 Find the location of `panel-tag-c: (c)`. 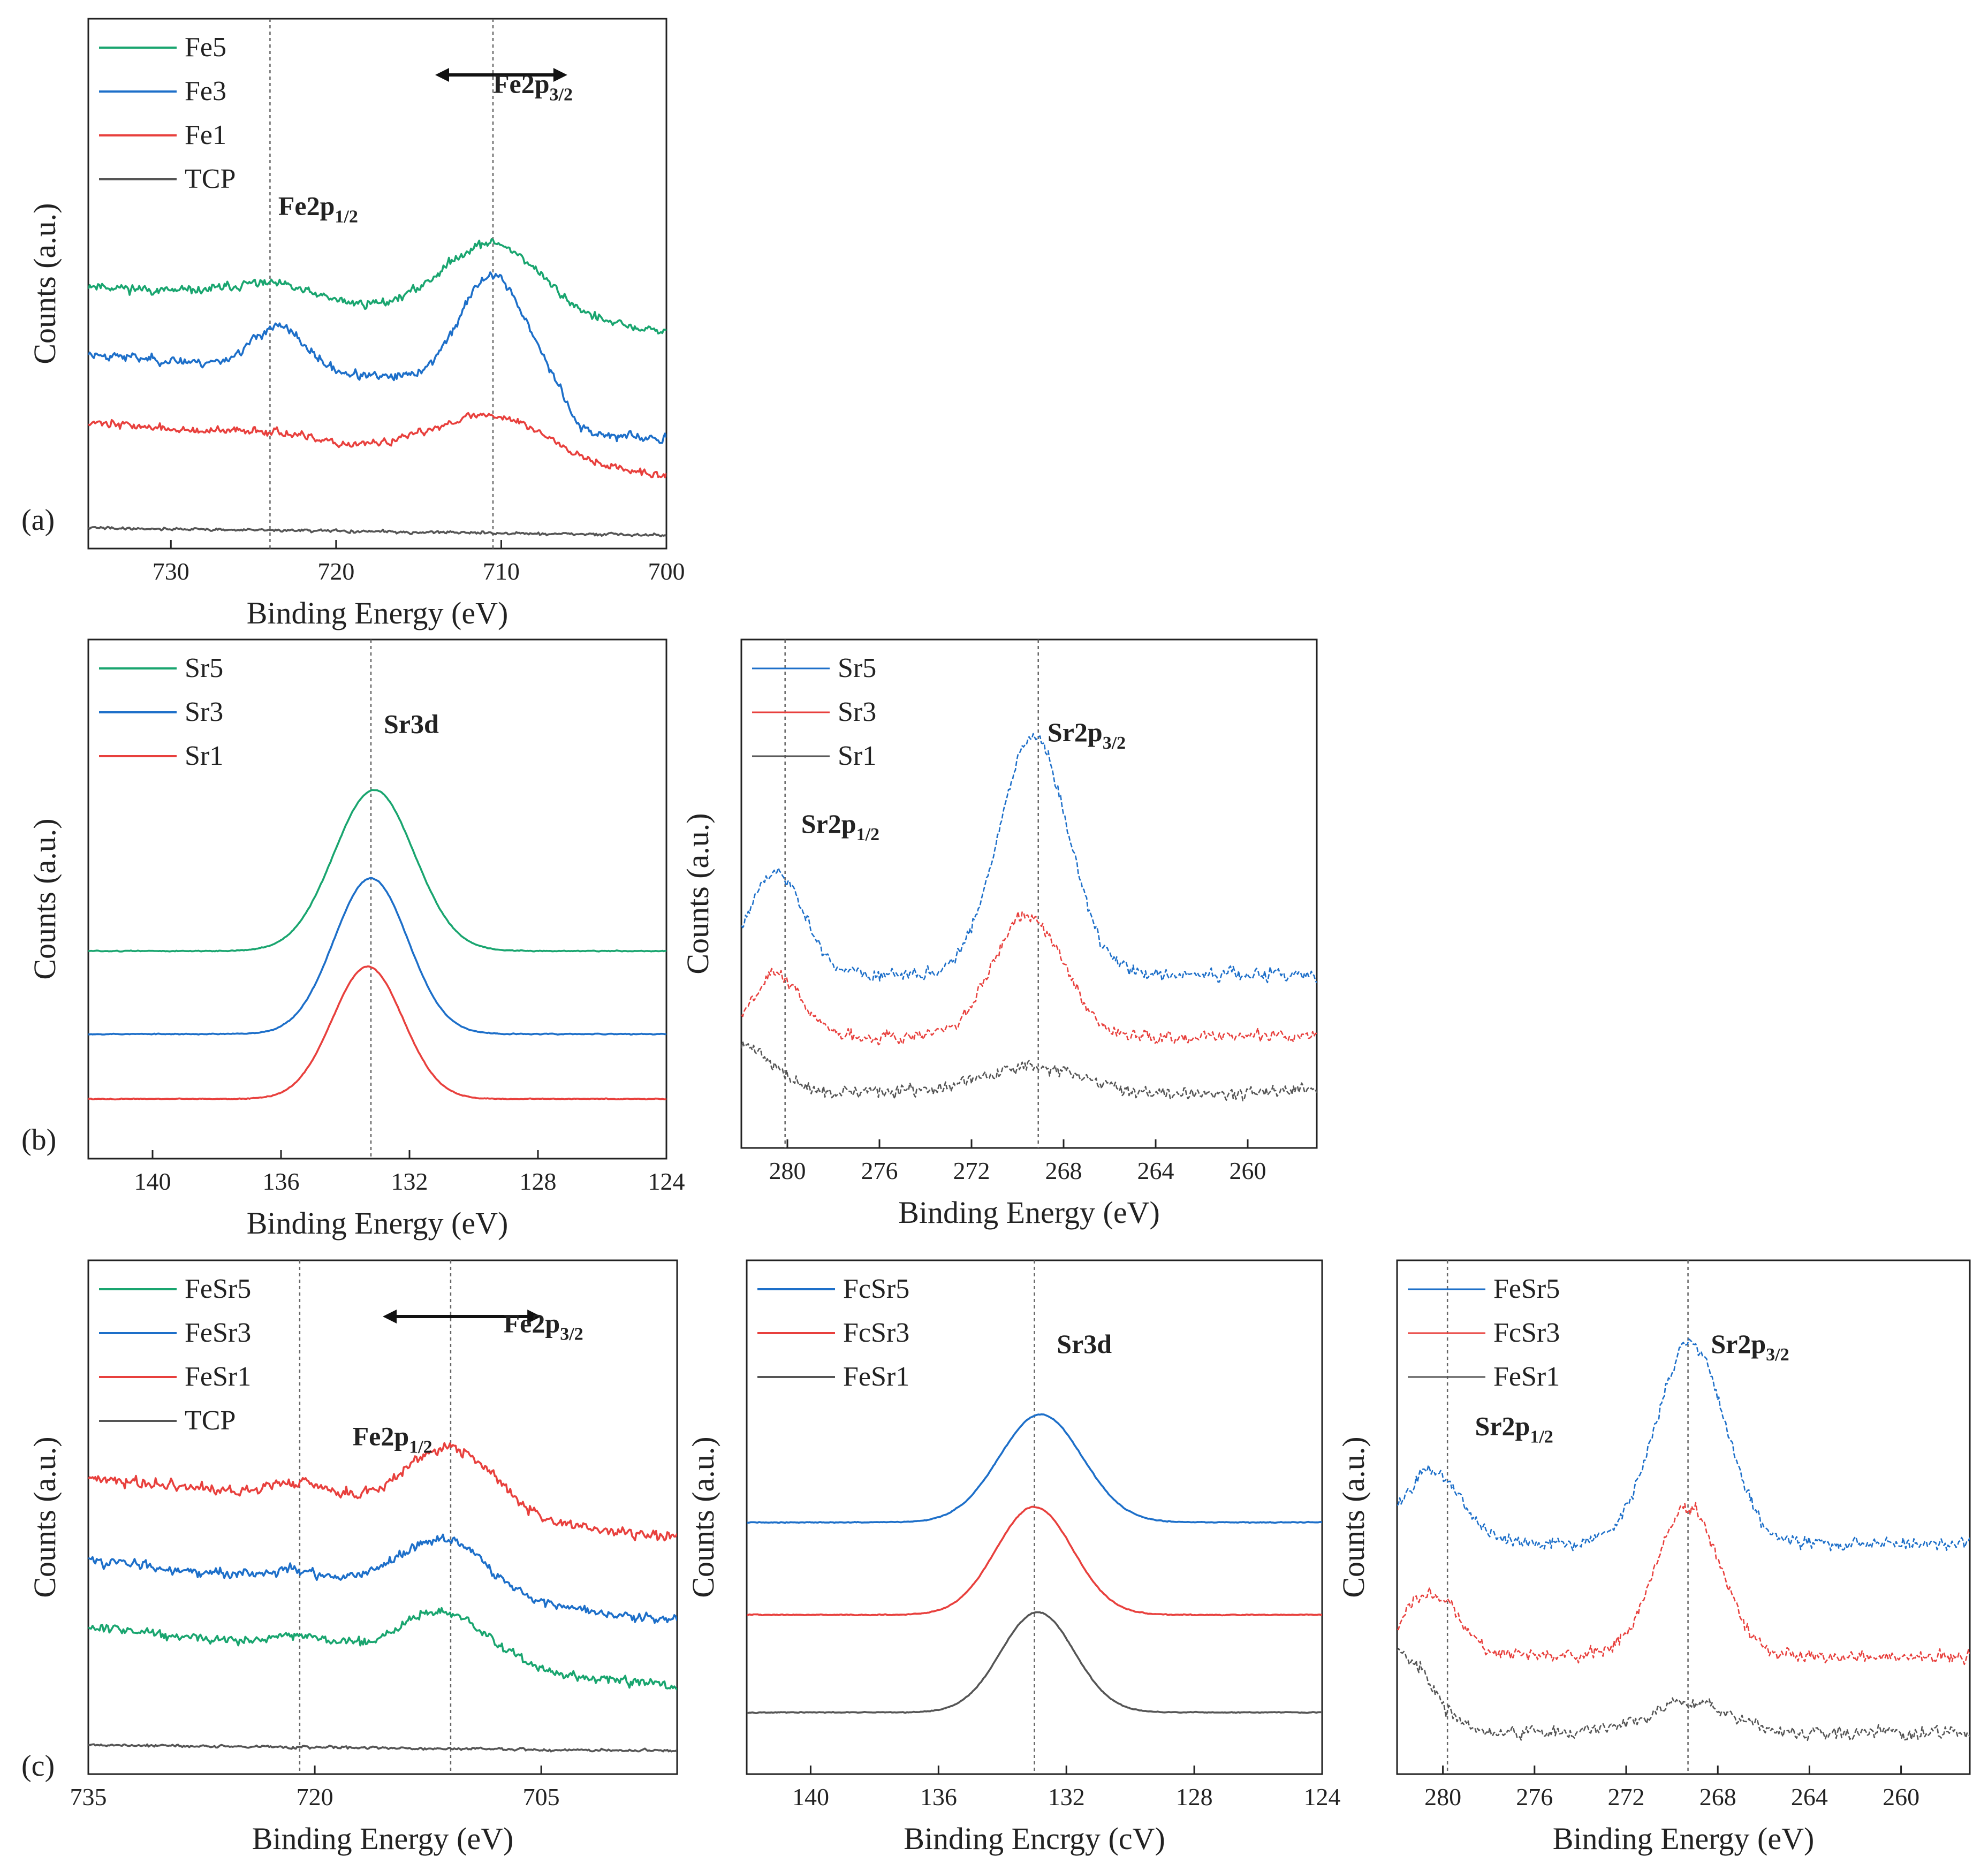

panel-tag-c: (c) is located at coordinates (38, 1766).